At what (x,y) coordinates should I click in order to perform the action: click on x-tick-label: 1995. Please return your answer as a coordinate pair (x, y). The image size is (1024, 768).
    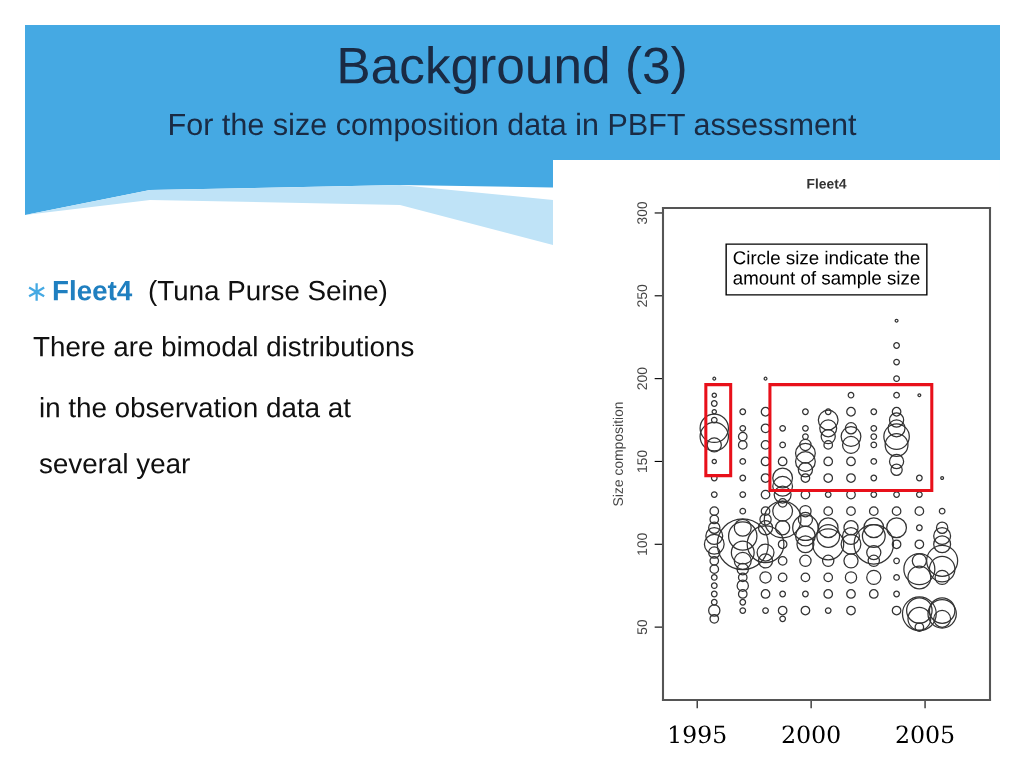
    Looking at the image, I should click on (698, 734).